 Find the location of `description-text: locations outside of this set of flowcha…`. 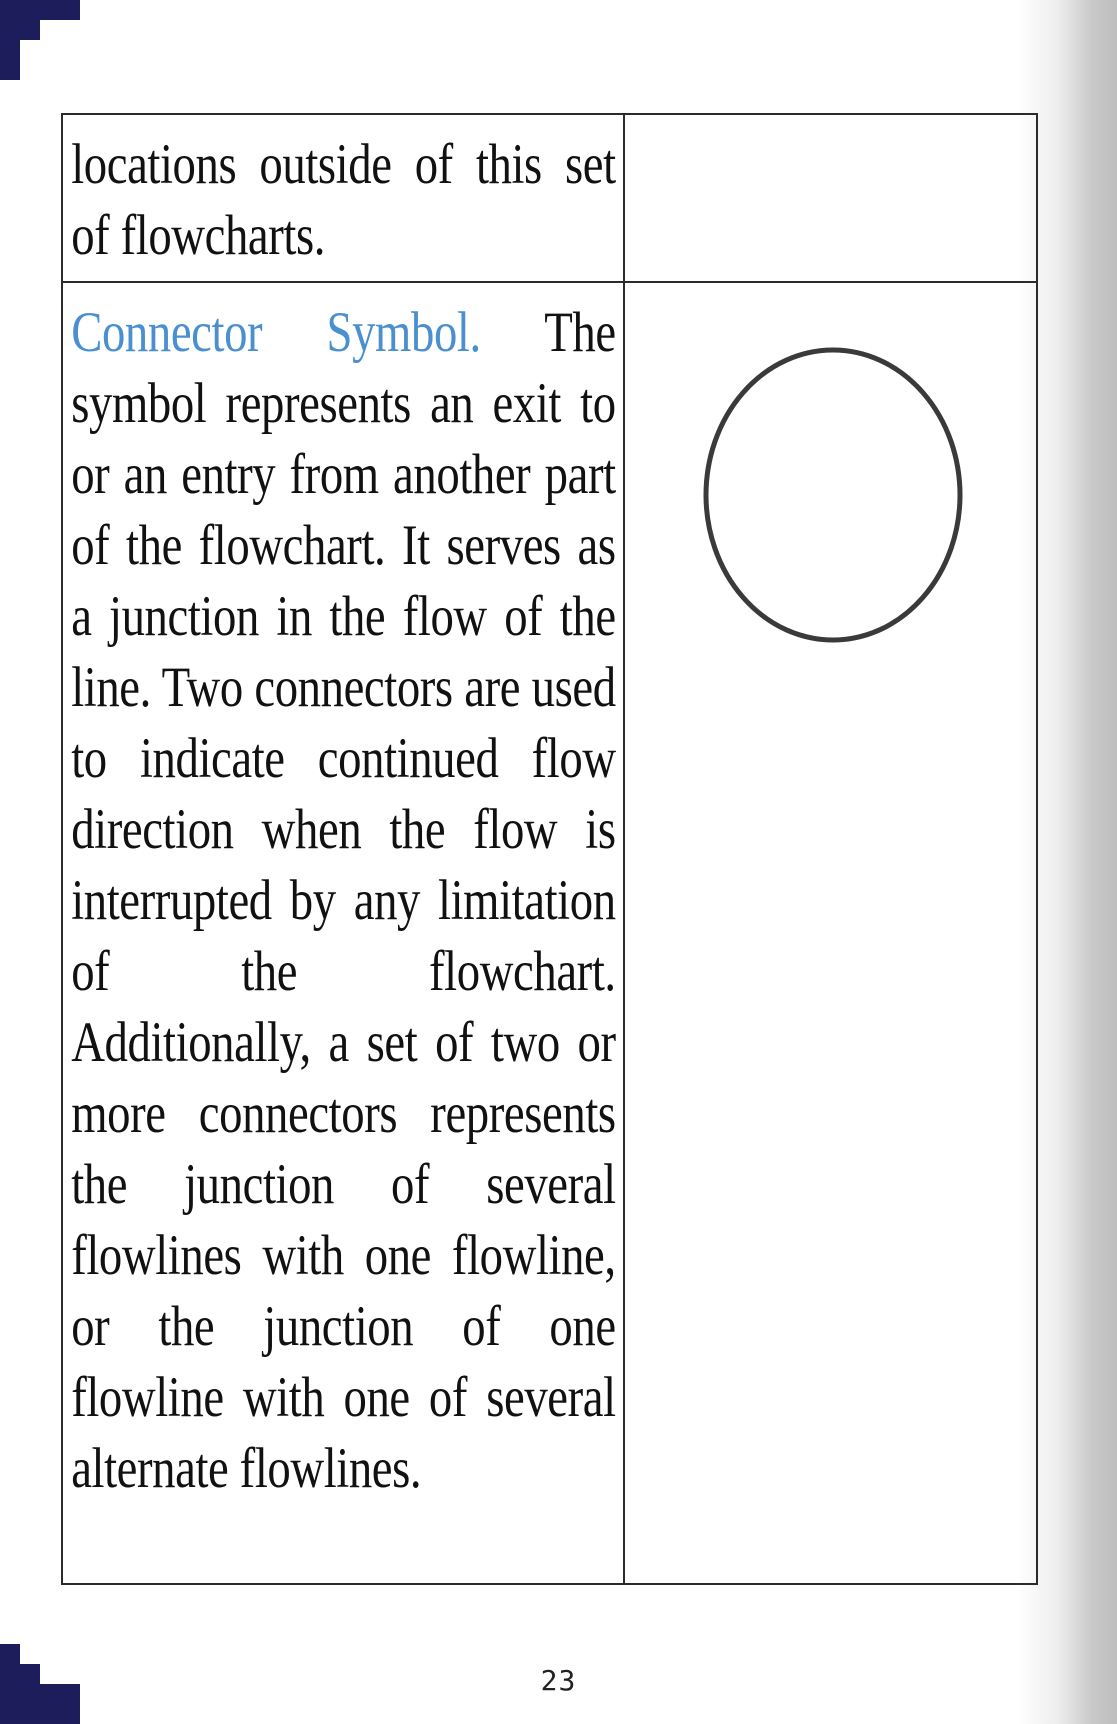

description-text: locations outside of this set of flowcha… is located at coordinates (343, 200).